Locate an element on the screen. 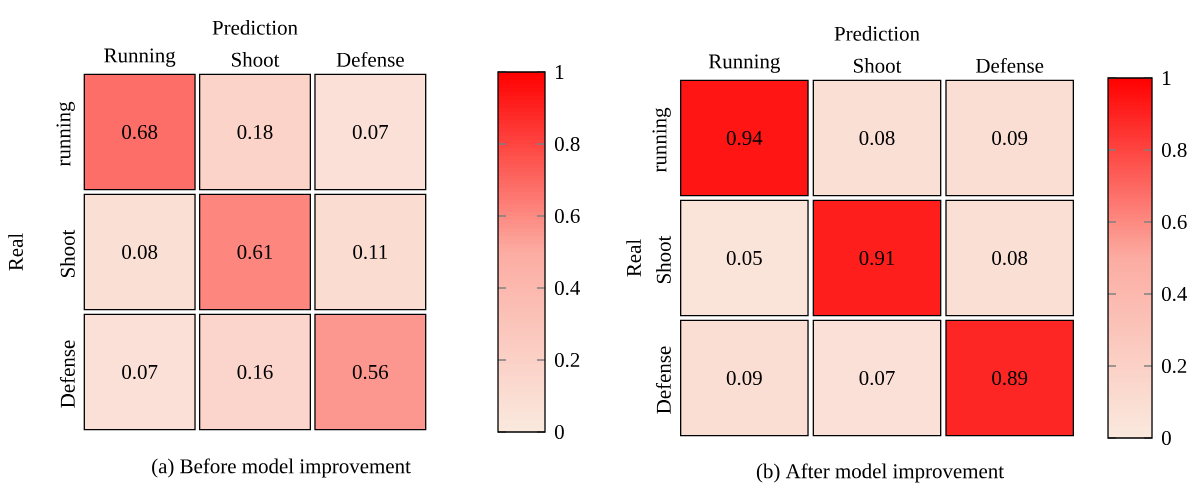 This screenshot has width=1202, height=499. data-label: 0.05 is located at coordinates (744, 258).